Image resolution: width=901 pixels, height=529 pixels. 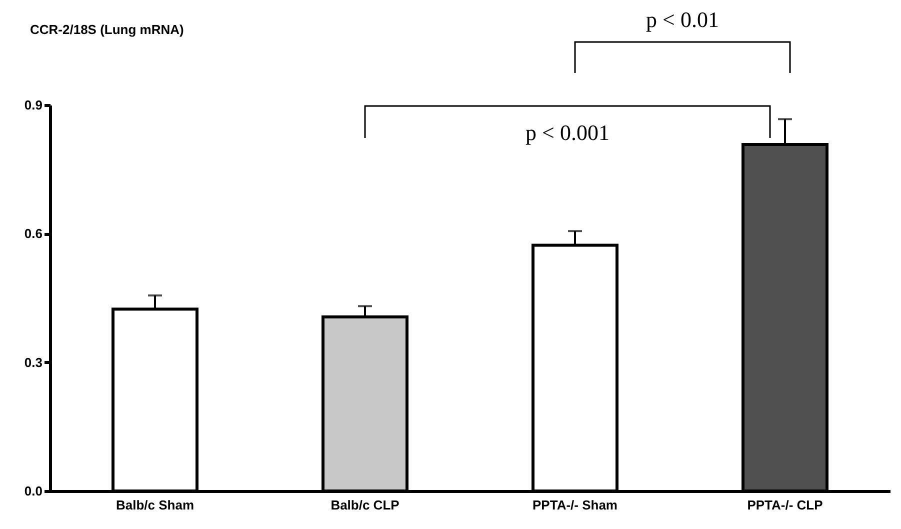 I want to click on chart-title: CCR-2/18S (Lung mRNA), so click(x=107, y=29).